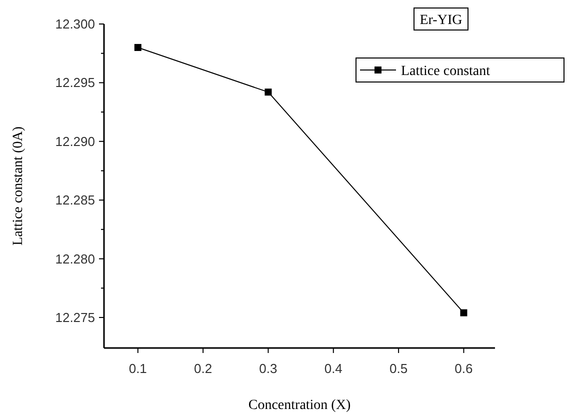  What do you see at coordinates (75, 82) in the screenshot?
I see `y-tick-label: 12.295` at bounding box center [75, 82].